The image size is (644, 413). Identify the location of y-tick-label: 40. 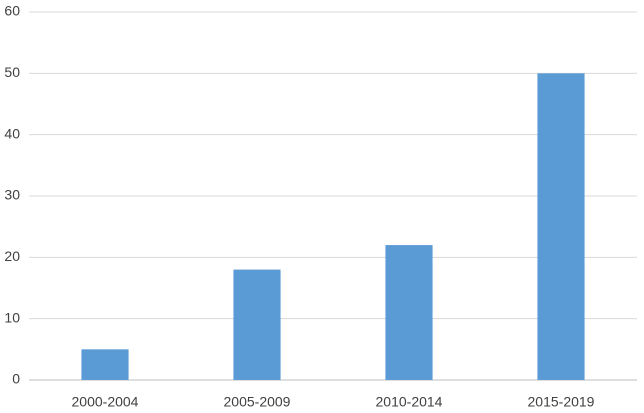
(12, 133).